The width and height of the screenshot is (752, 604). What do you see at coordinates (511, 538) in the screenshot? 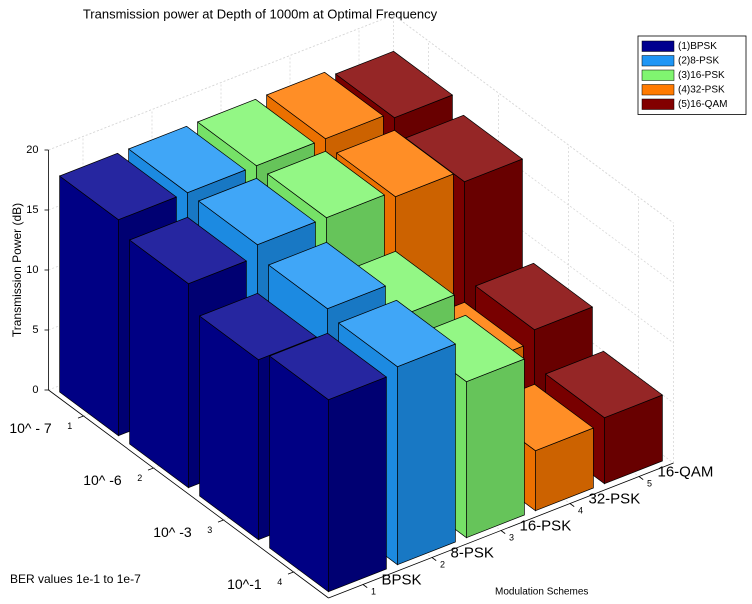
I see `x-tick-label: 3` at bounding box center [511, 538].